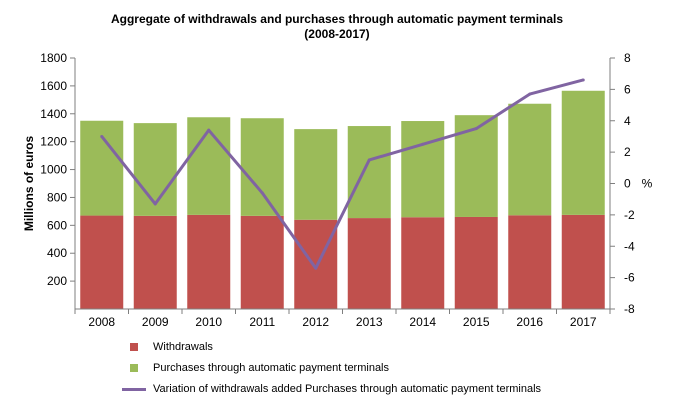 The width and height of the screenshot is (674, 406). Describe the element at coordinates (369, 172) in the screenshot. I see `bar-purchases-2013` at that location.